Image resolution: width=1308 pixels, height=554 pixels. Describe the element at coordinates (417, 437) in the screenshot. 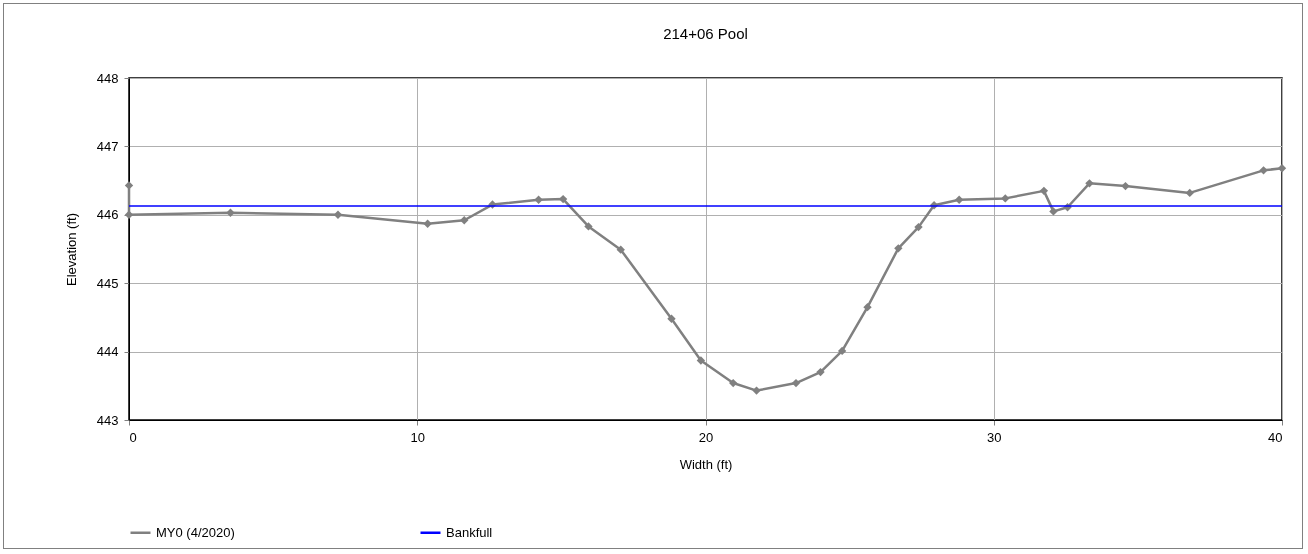

I see `x-tick-label: 10` at that location.